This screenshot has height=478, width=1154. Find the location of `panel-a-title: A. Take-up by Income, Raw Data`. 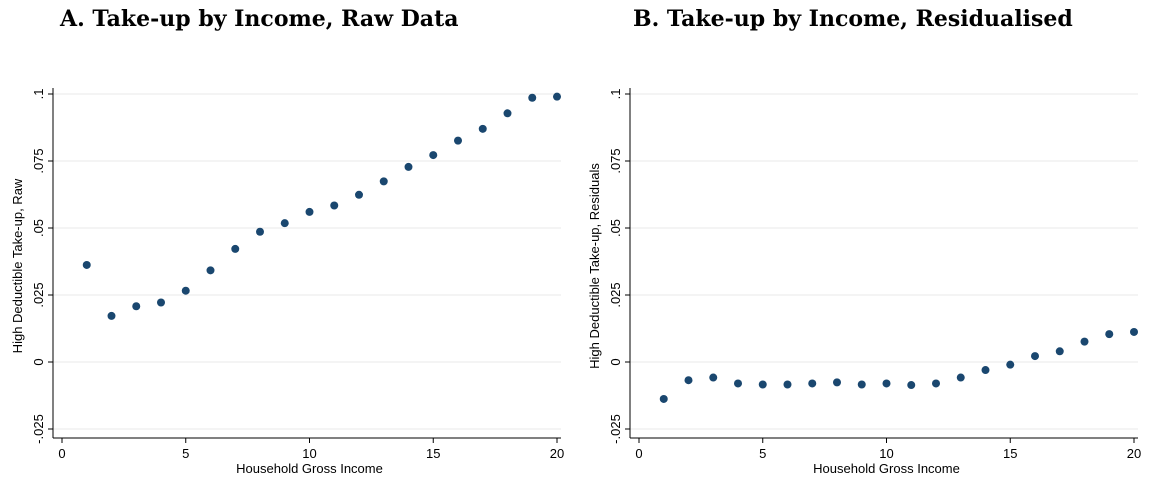

panel-a-title: A. Take-up by Income, Raw Data is located at coordinates (259, 19).